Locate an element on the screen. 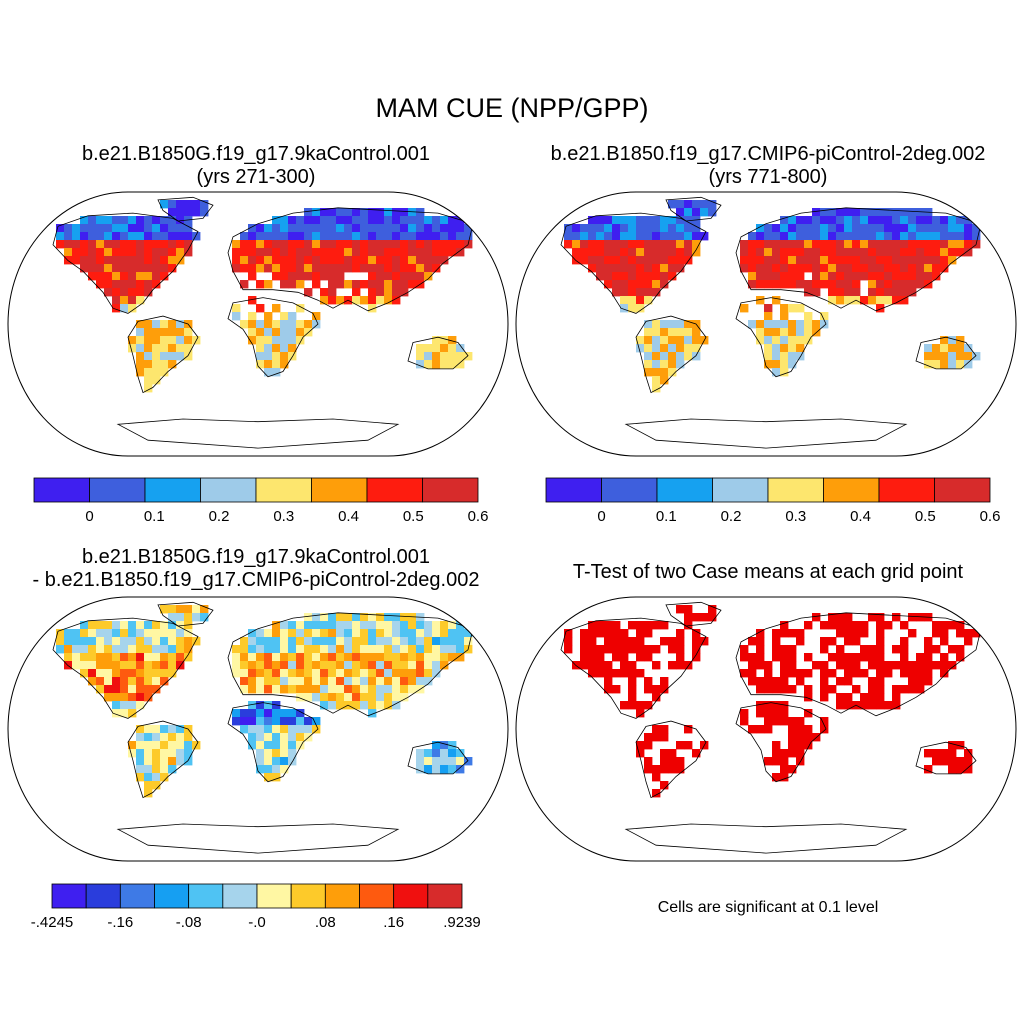  colorbar-tick-label: 0.4 is located at coordinates (348, 516).